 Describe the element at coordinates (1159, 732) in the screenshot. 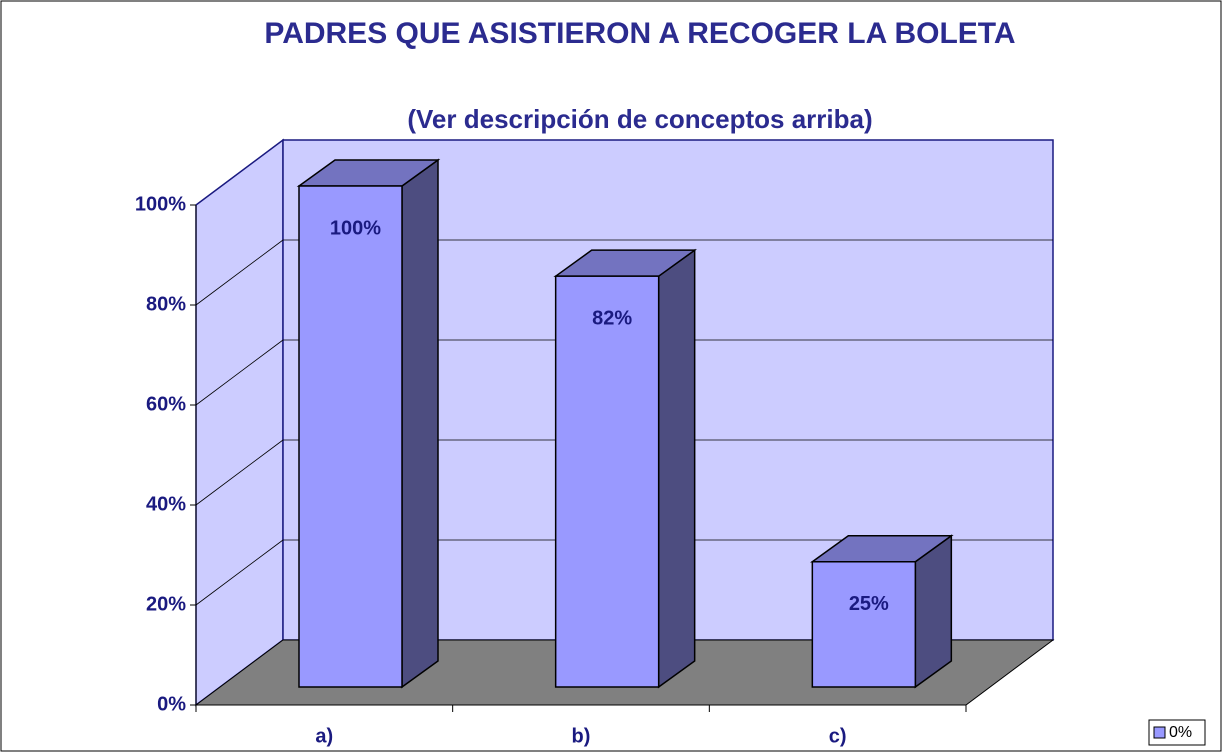

I see `legend-swatch` at that location.